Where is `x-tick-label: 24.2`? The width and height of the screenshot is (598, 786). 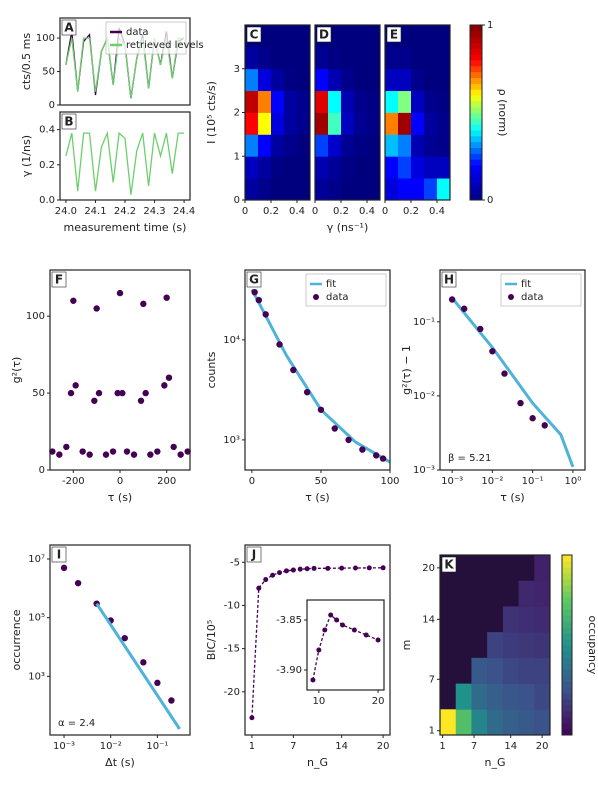
x-tick-label: 24.2 is located at coordinates (125, 211).